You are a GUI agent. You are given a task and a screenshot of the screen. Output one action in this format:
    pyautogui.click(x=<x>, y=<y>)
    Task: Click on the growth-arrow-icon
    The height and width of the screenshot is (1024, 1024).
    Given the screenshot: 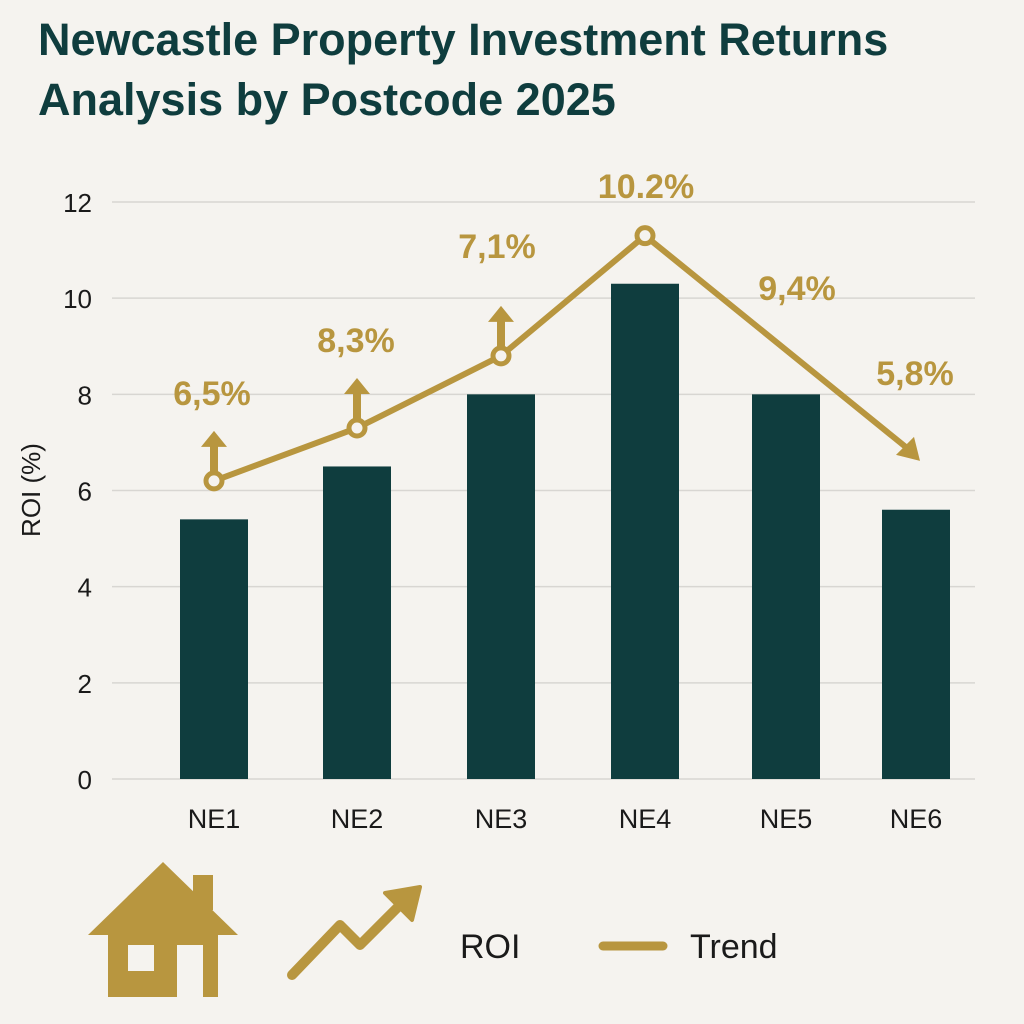 What is the action you would take?
    pyautogui.click(x=354, y=932)
    